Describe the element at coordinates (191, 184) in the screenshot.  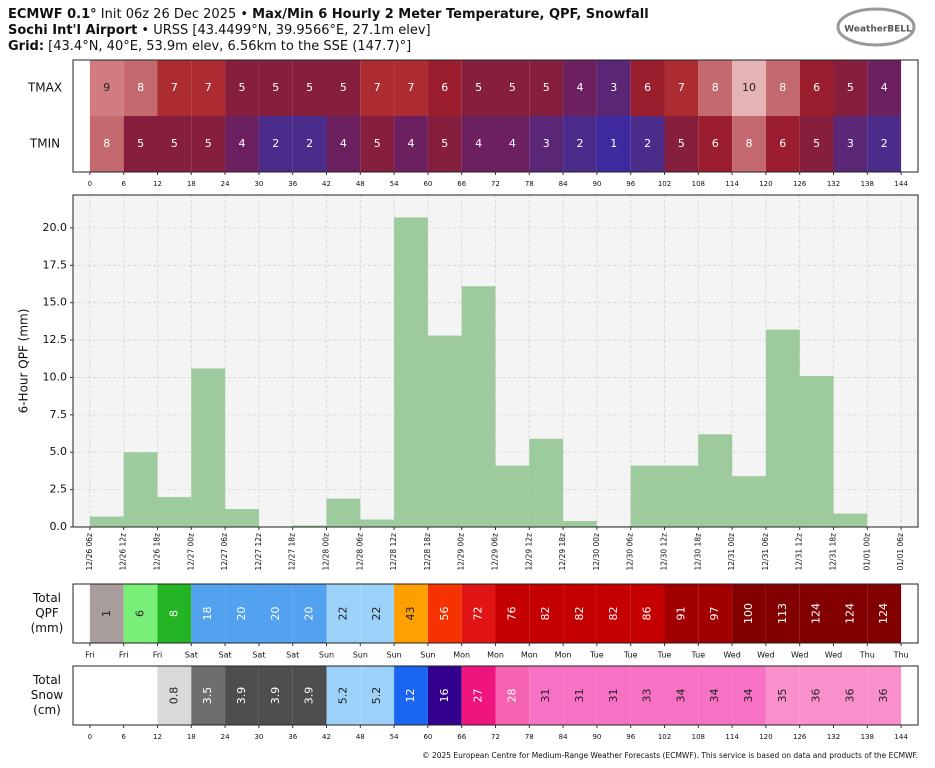
I see `x-tick-label: 18` at that location.